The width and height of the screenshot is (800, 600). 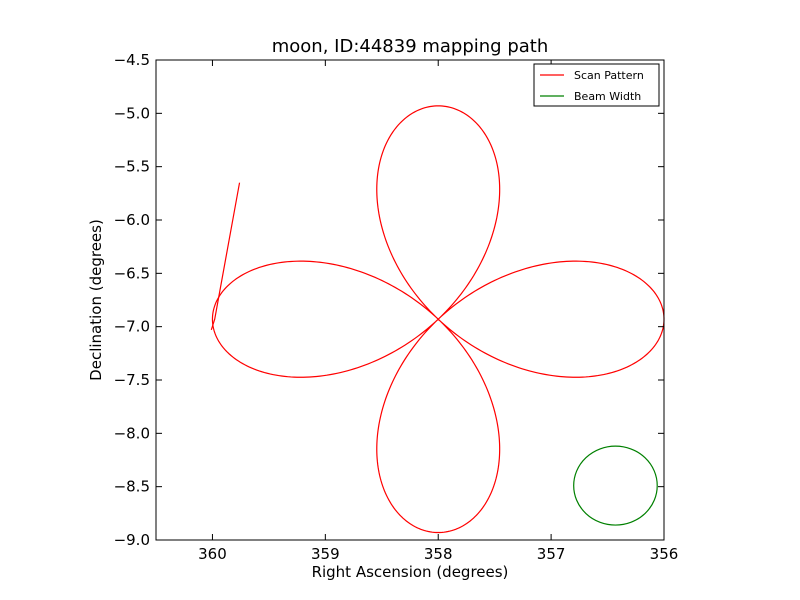 I want to click on legend-label-scan-pattern: Scan Pattern, so click(x=609, y=75).